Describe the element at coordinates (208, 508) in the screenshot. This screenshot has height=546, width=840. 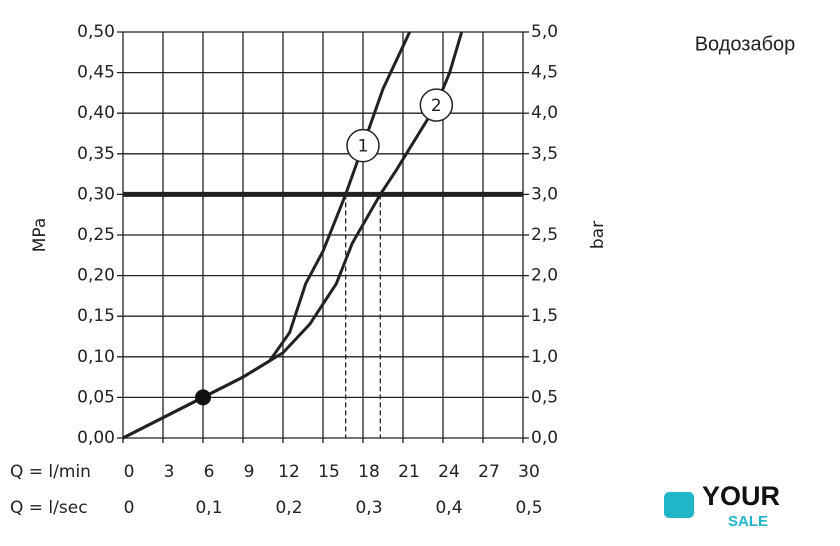
I see `x2-tick-label: 0,1` at that location.